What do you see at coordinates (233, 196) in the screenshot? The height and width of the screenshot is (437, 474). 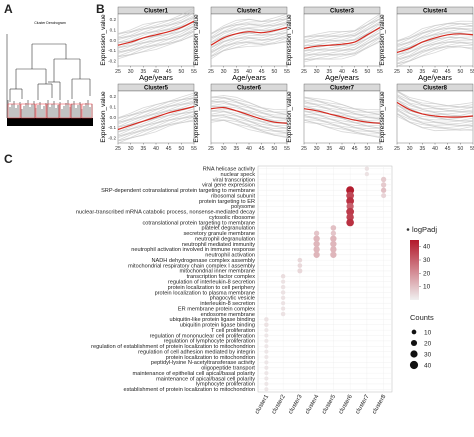 I see `y-term-label: ribosomal subunit` at bounding box center [233, 196].